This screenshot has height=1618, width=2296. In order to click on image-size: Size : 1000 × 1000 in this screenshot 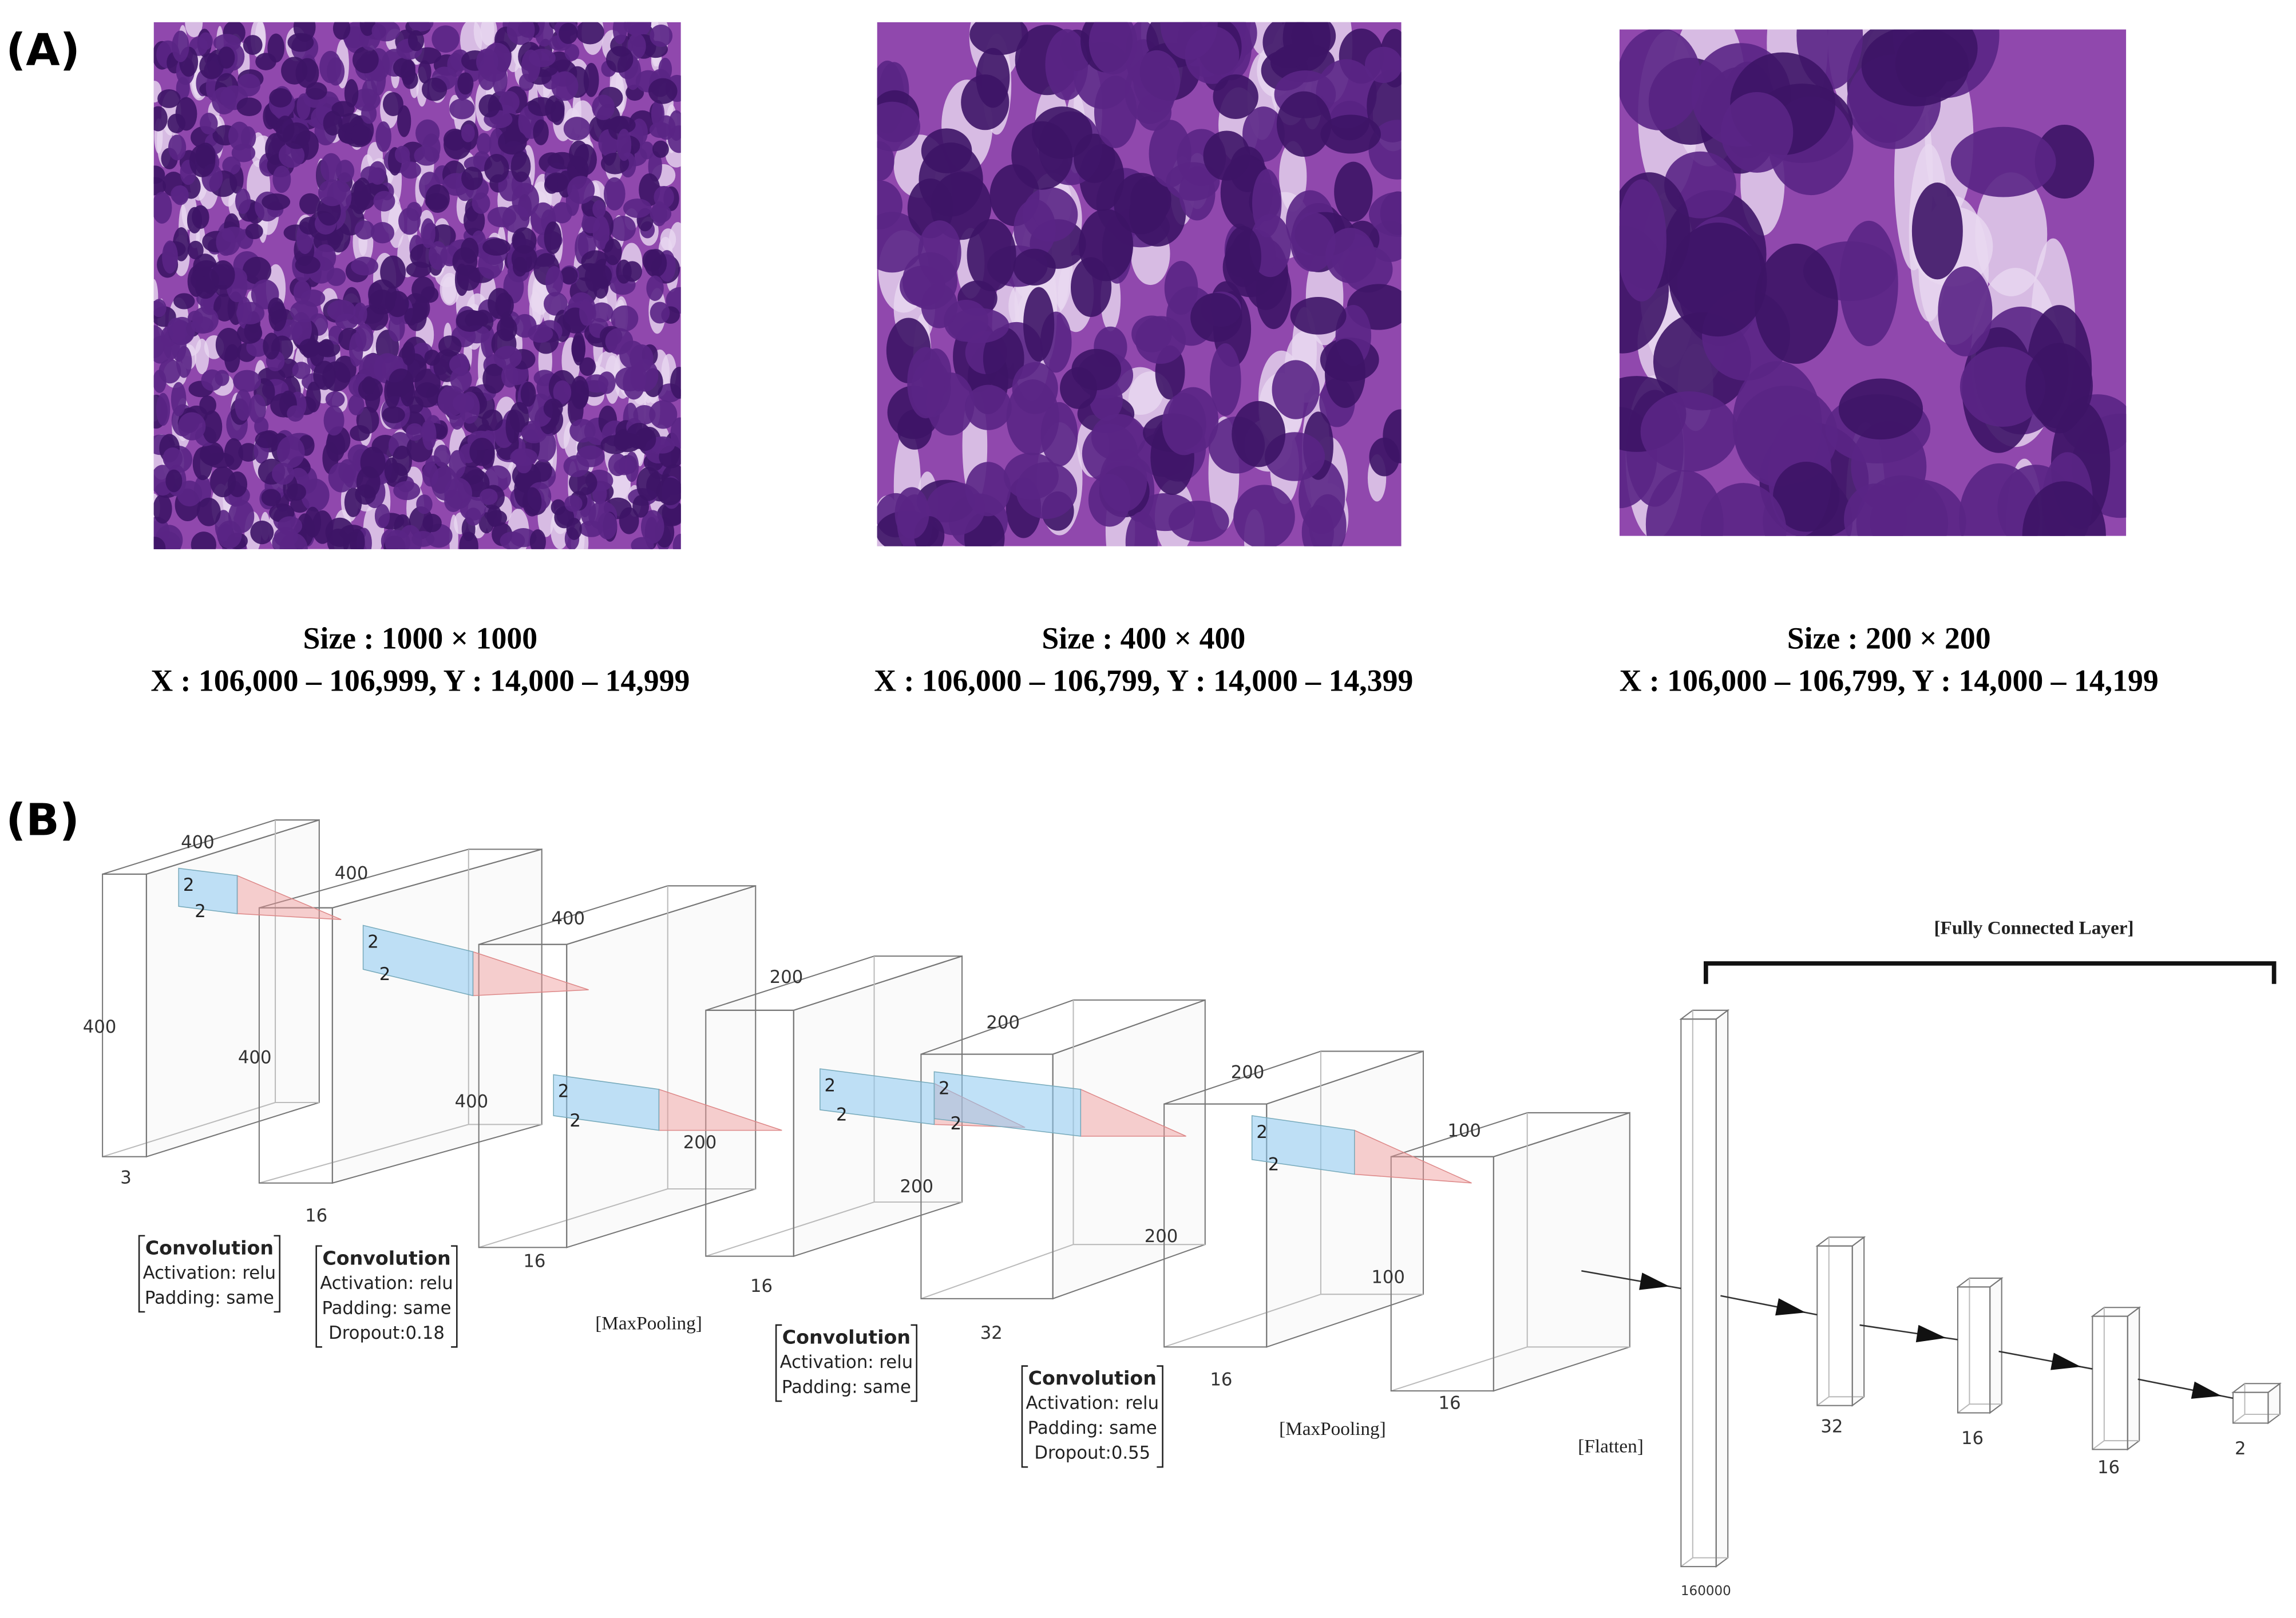, I will do `click(420, 638)`.